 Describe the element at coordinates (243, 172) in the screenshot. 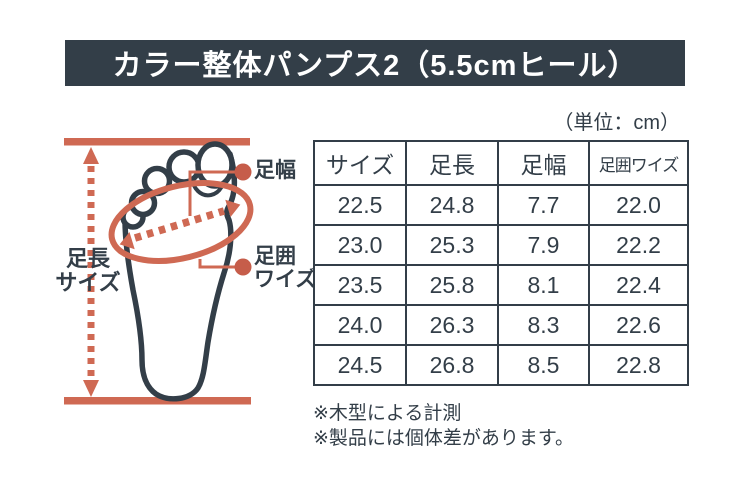

I see `foot-width-callout-dot` at that location.